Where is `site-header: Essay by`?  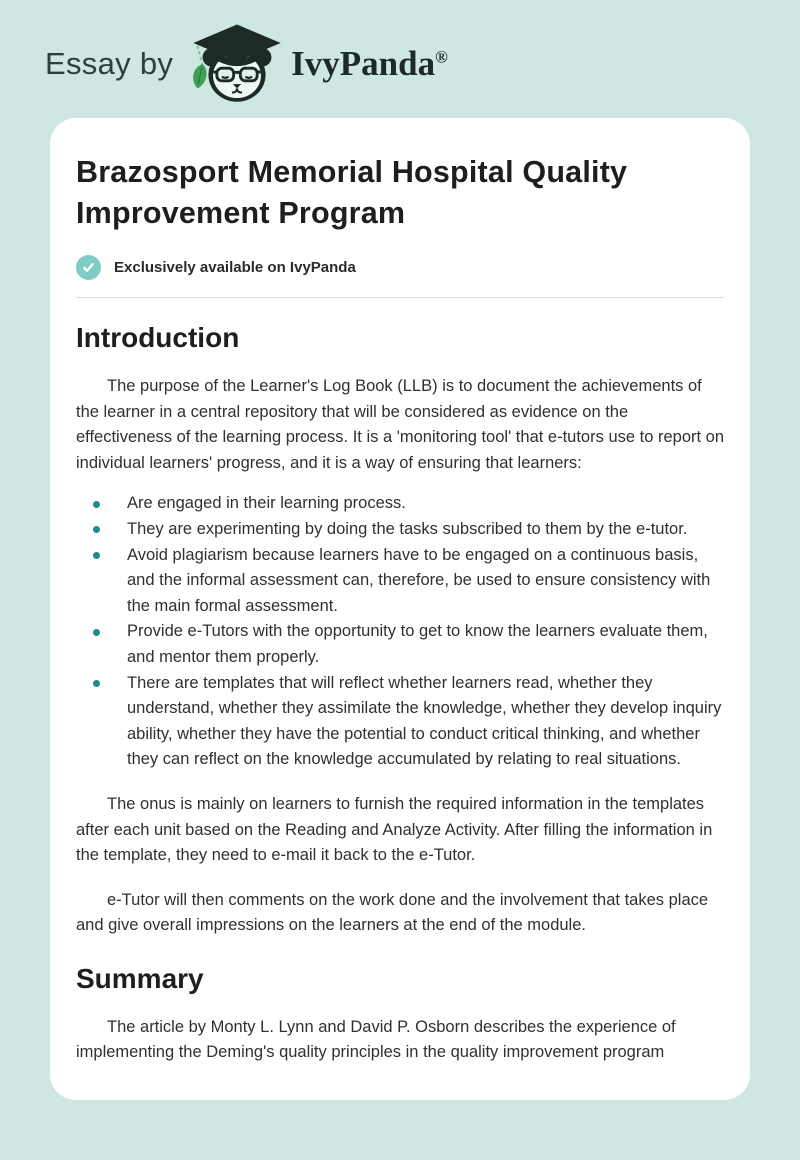 site-header: Essay by is located at coordinates (400, 59).